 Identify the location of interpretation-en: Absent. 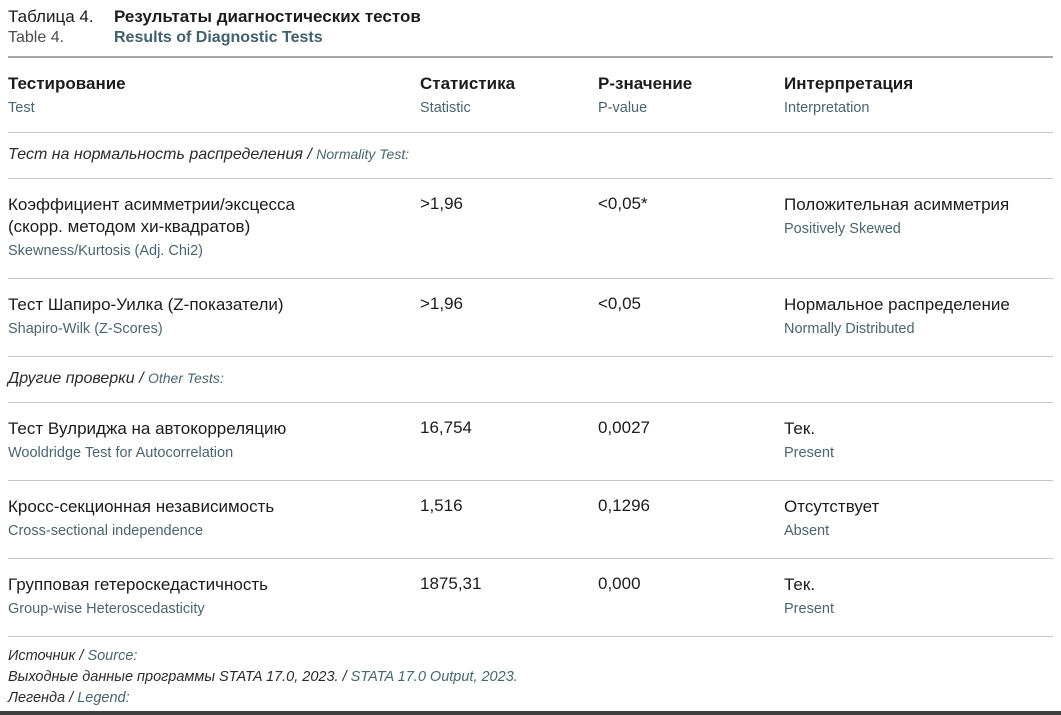
(807, 530).